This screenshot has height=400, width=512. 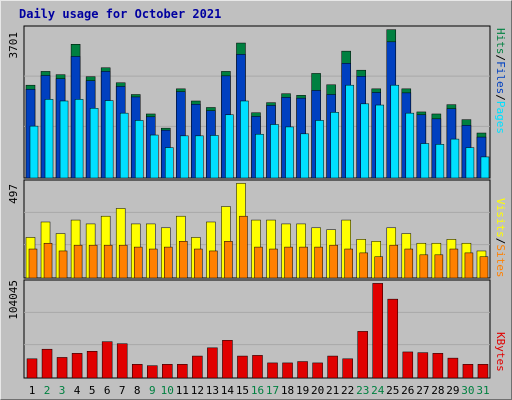 What do you see at coordinates (500, 241) in the screenshot?
I see `legend-sep-3: /` at bounding box center [500, 241].